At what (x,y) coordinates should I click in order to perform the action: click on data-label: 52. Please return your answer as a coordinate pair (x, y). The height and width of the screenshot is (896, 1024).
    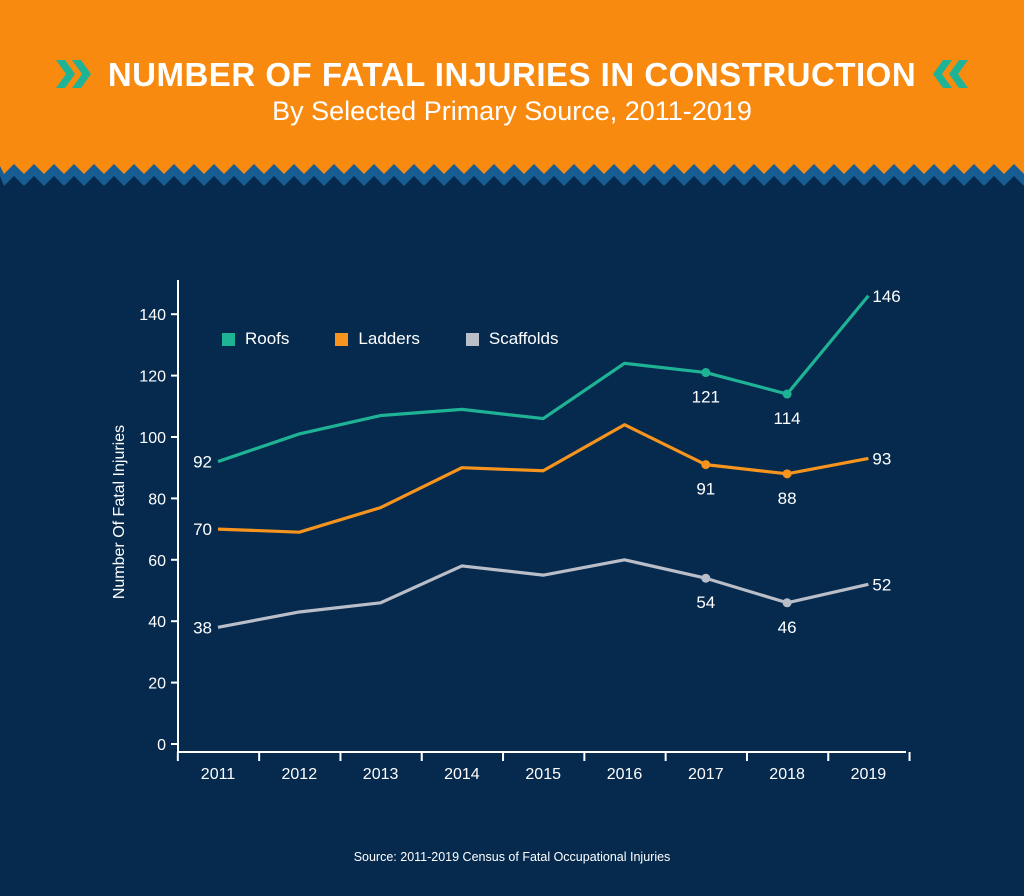
    Looking at the image, I should click on (881, 584).